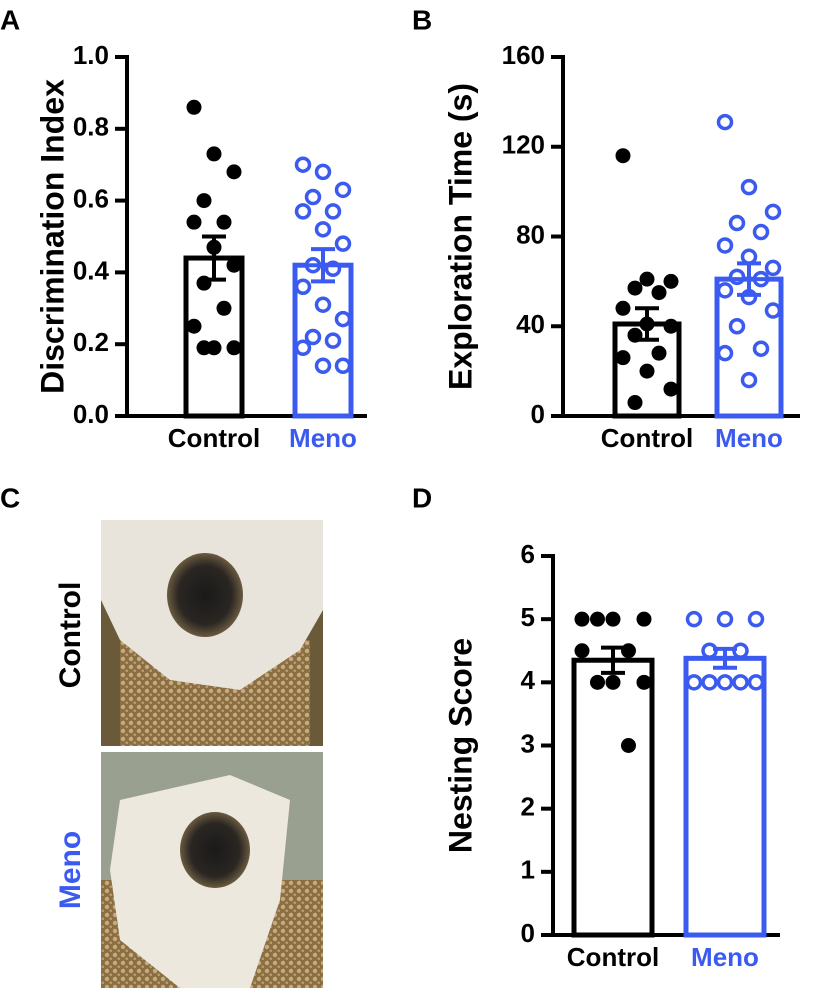 The height and width of the screenshot is (989, 822). What do you see at coordinates (91, 270) in the screenshot?
I see `y-tick-label: 0.4` at bounding box center [91, 270].